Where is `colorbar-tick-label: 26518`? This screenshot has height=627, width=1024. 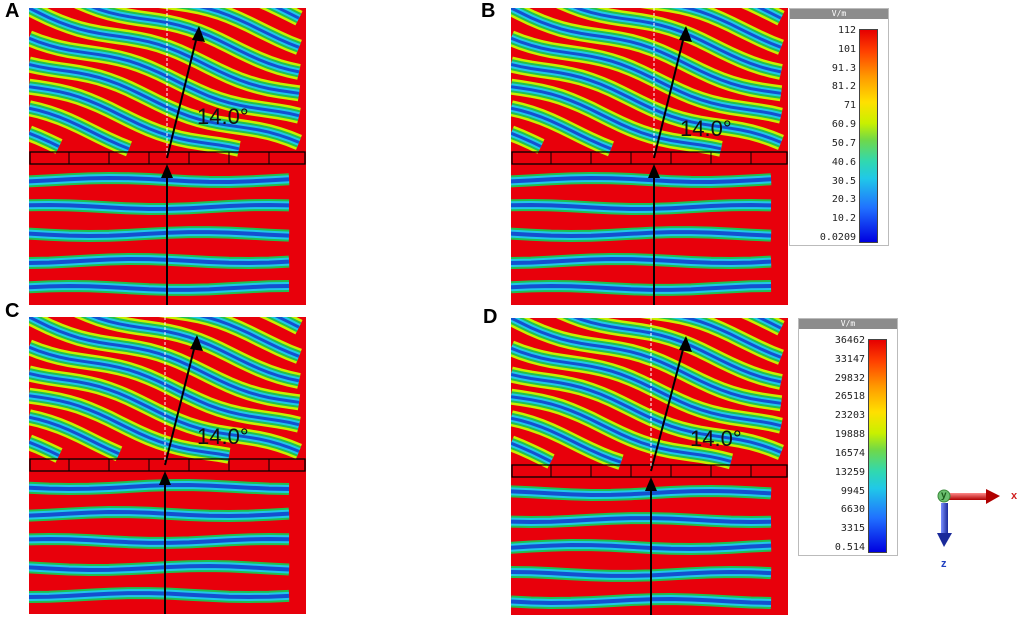
colorbar-tick-label: 26518 is located at coordinates (849, 397).